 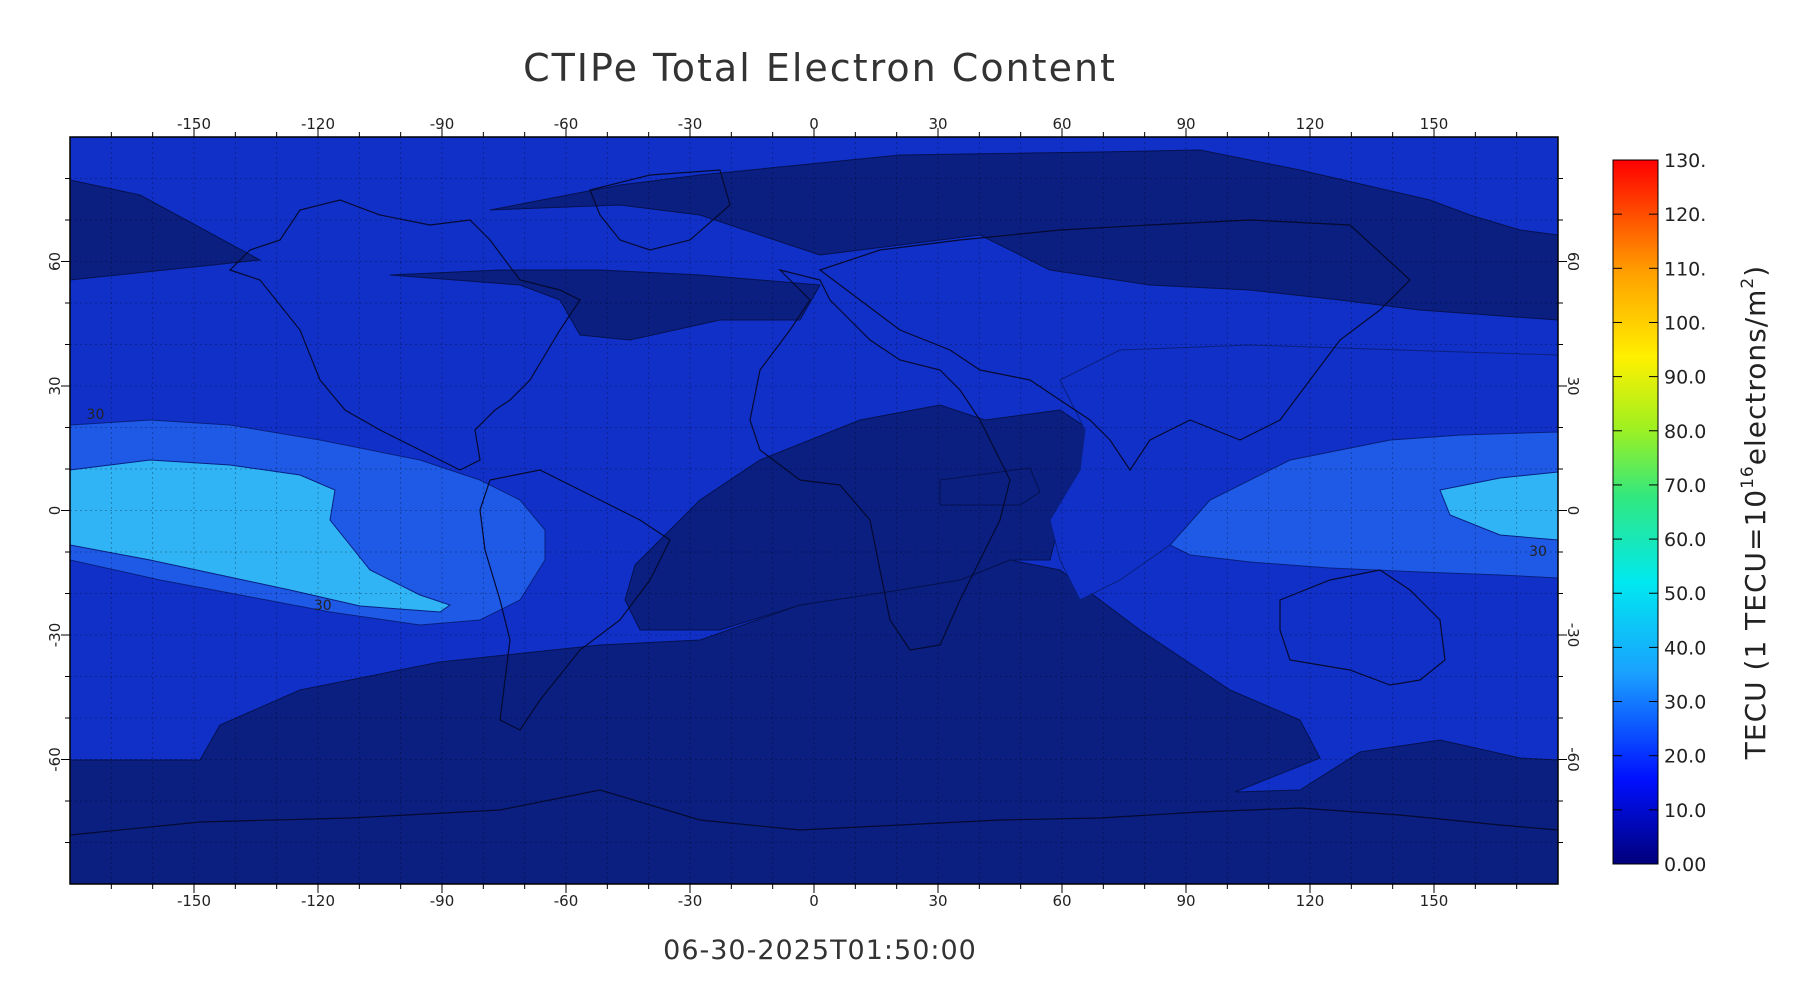 What do you see at coordinates (55, 385) in the screenshot?
I see `lat-label-left: 30` at bounding box center [55, 385].